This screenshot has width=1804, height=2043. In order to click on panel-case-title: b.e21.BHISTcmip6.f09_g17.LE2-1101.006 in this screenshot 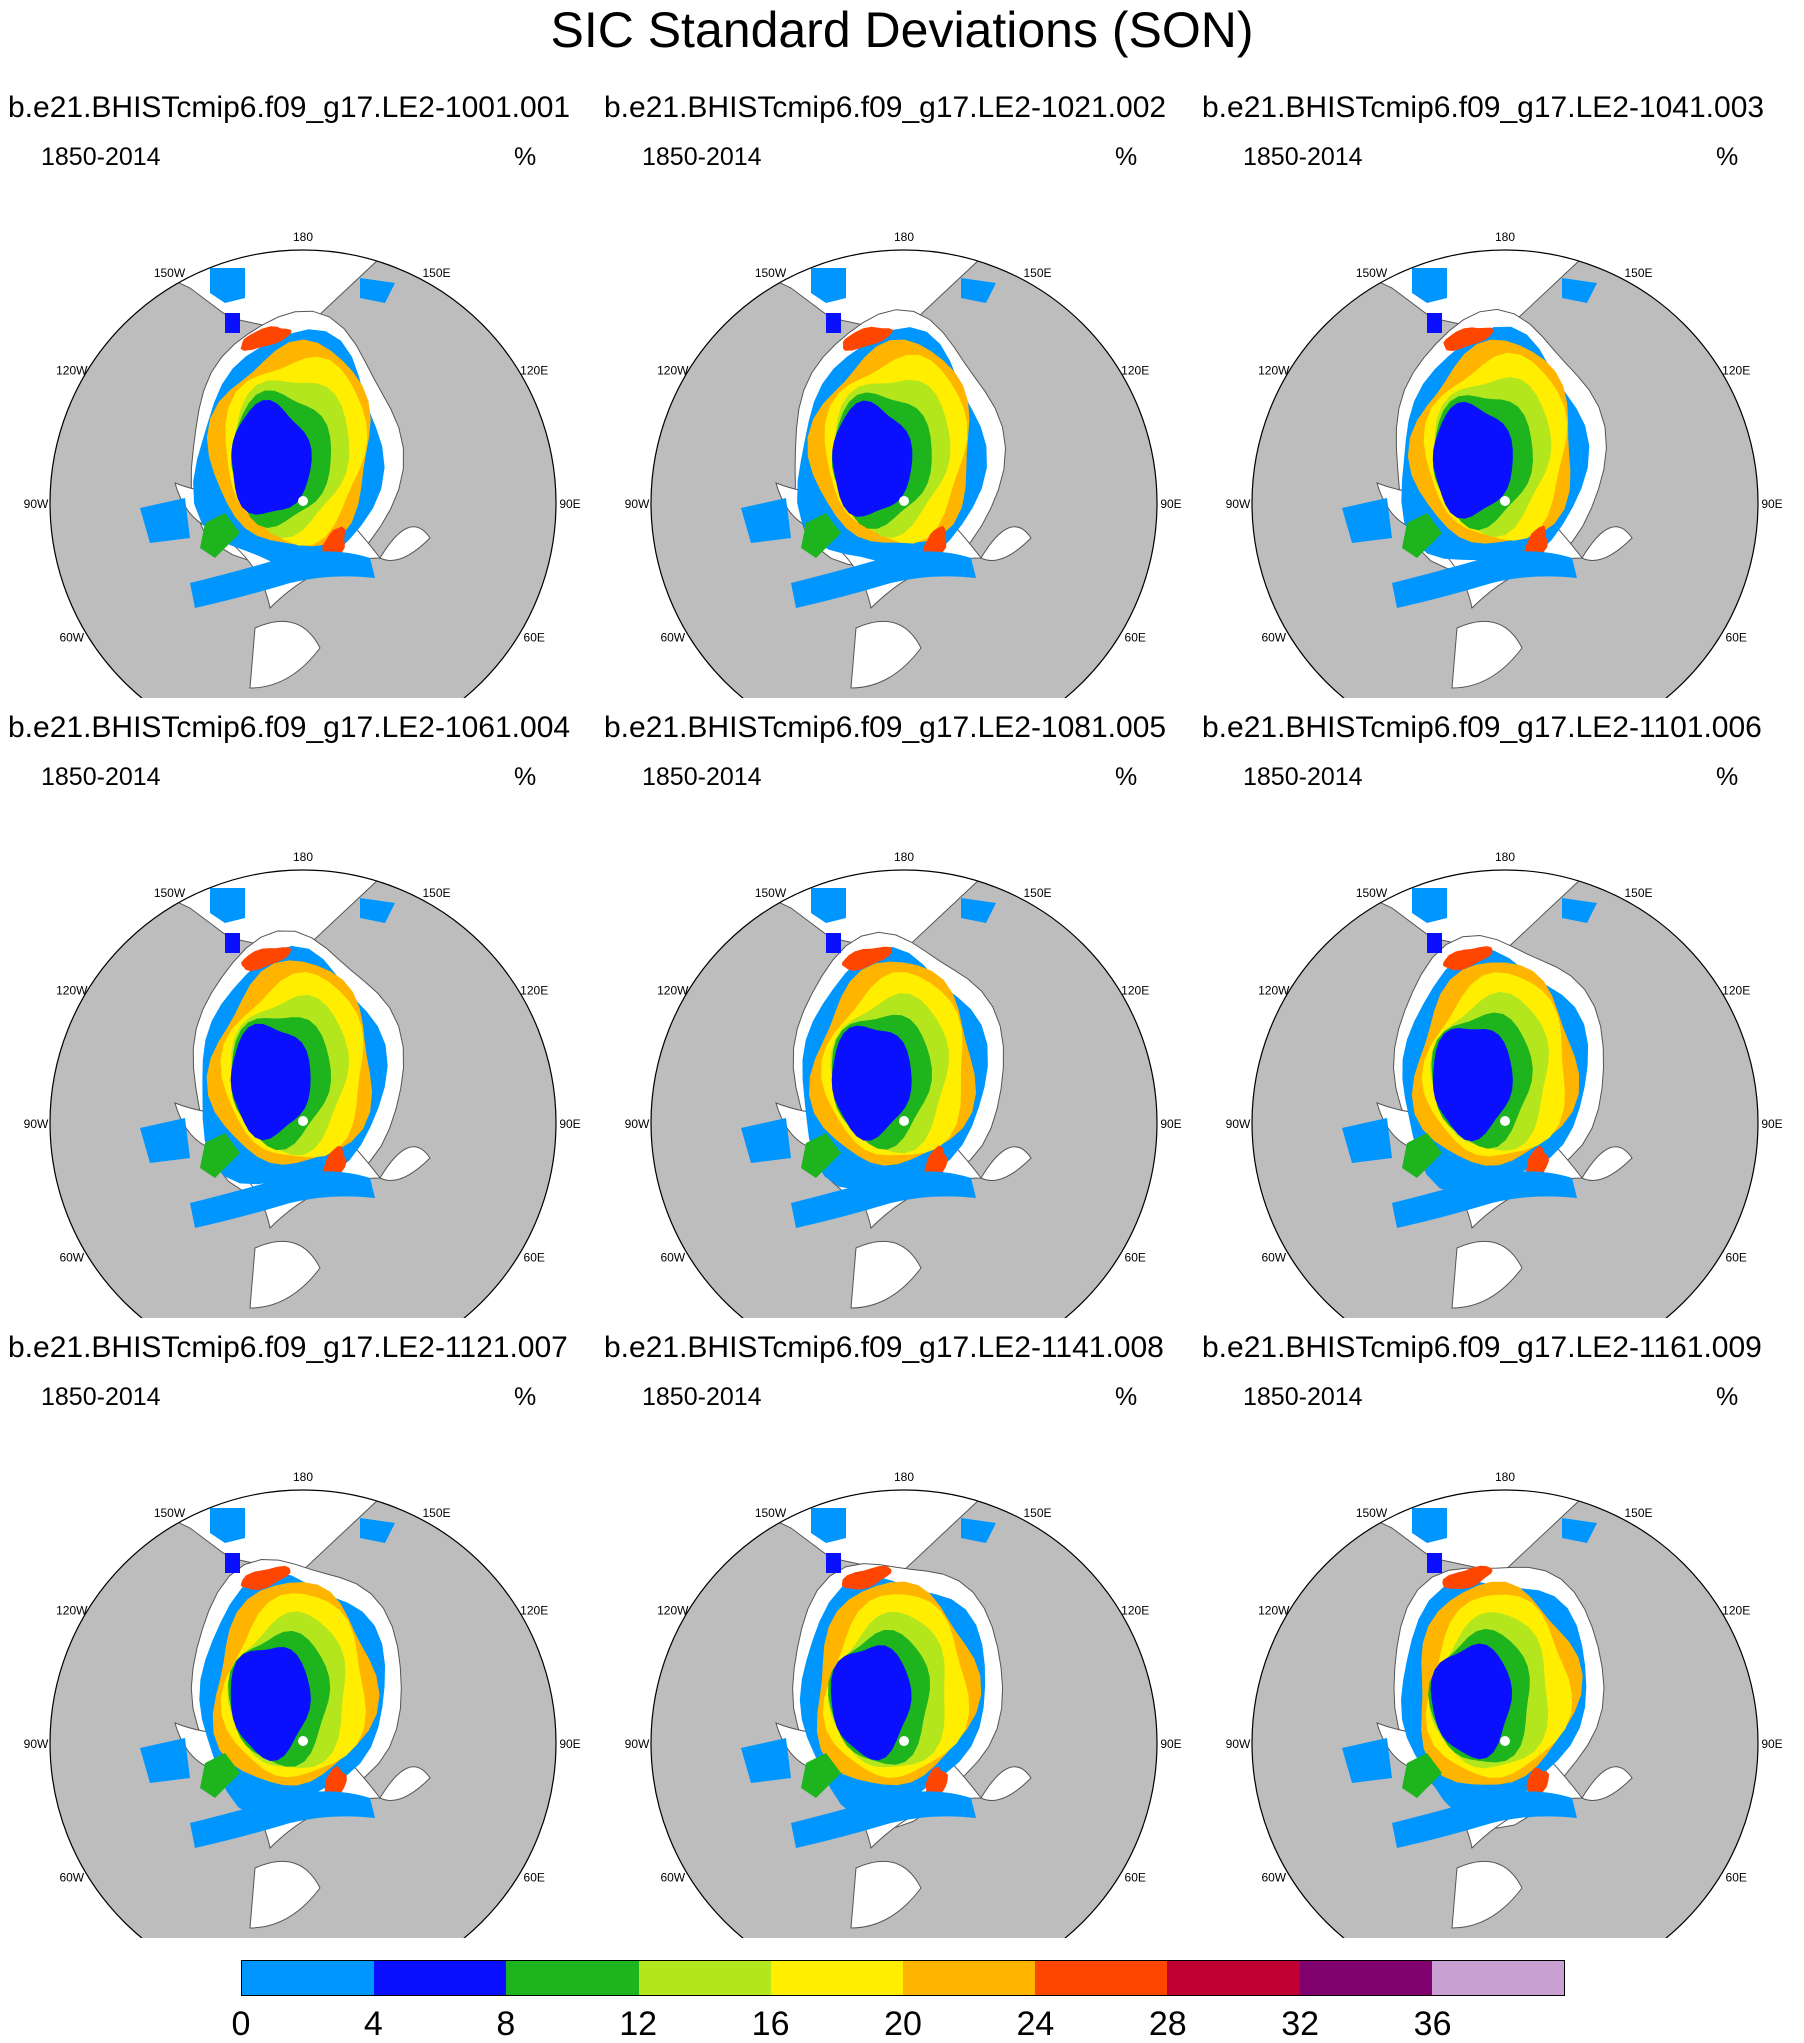, I will do `click(1482, 727)`.